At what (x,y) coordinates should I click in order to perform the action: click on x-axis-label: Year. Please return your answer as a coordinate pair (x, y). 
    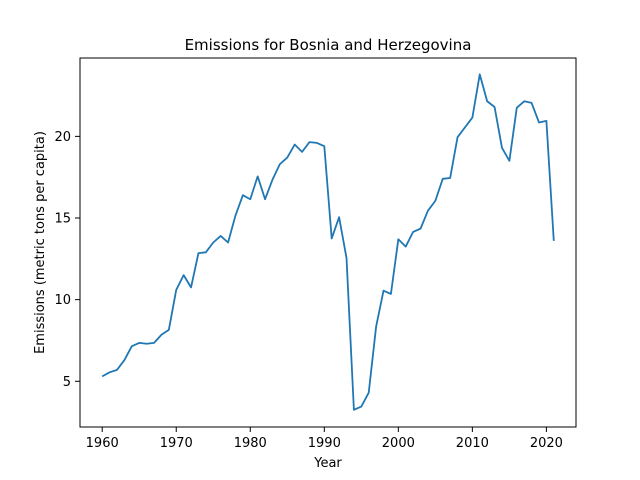
    Looking at the image, I should click on (327, 463).